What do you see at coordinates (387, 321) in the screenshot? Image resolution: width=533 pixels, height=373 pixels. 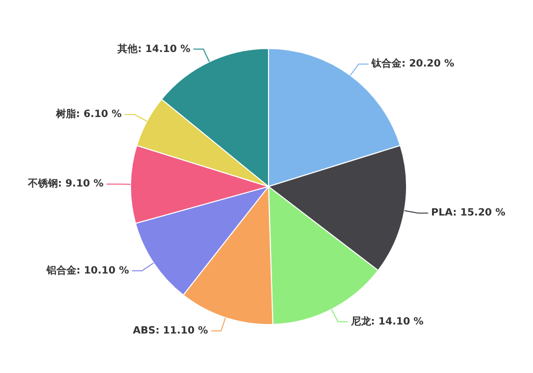 I see `slice-label: 尼龙: 14.10 %` at bounding box center [387, 321].